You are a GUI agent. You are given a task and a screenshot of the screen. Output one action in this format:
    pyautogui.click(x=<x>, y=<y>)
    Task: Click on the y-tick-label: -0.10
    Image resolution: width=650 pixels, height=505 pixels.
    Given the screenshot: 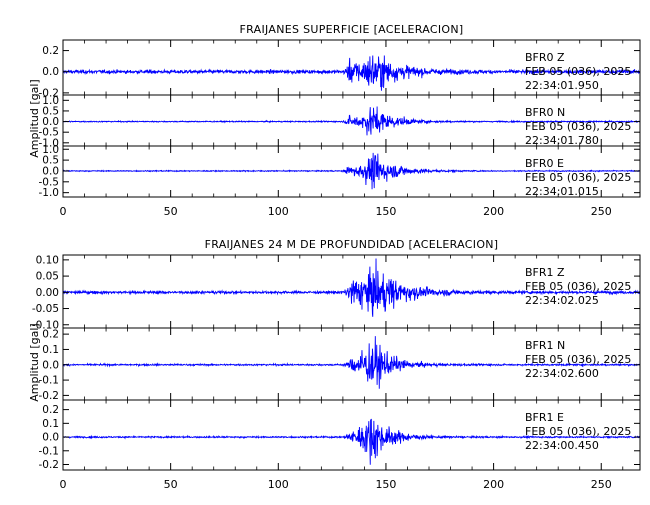 What is the action you would take?
    pyautogui.click(x=45, y=325)
    